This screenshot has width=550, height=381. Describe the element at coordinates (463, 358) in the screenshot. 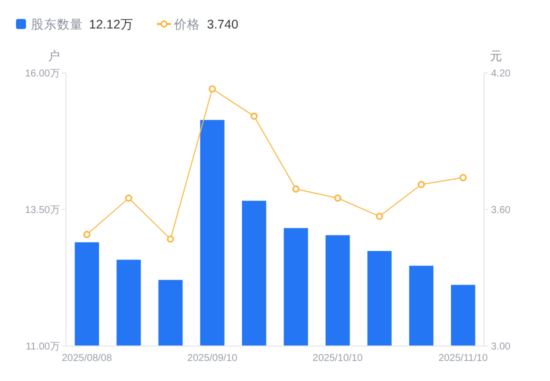

I see `x-tick-label: 2025/11/10` at that location.